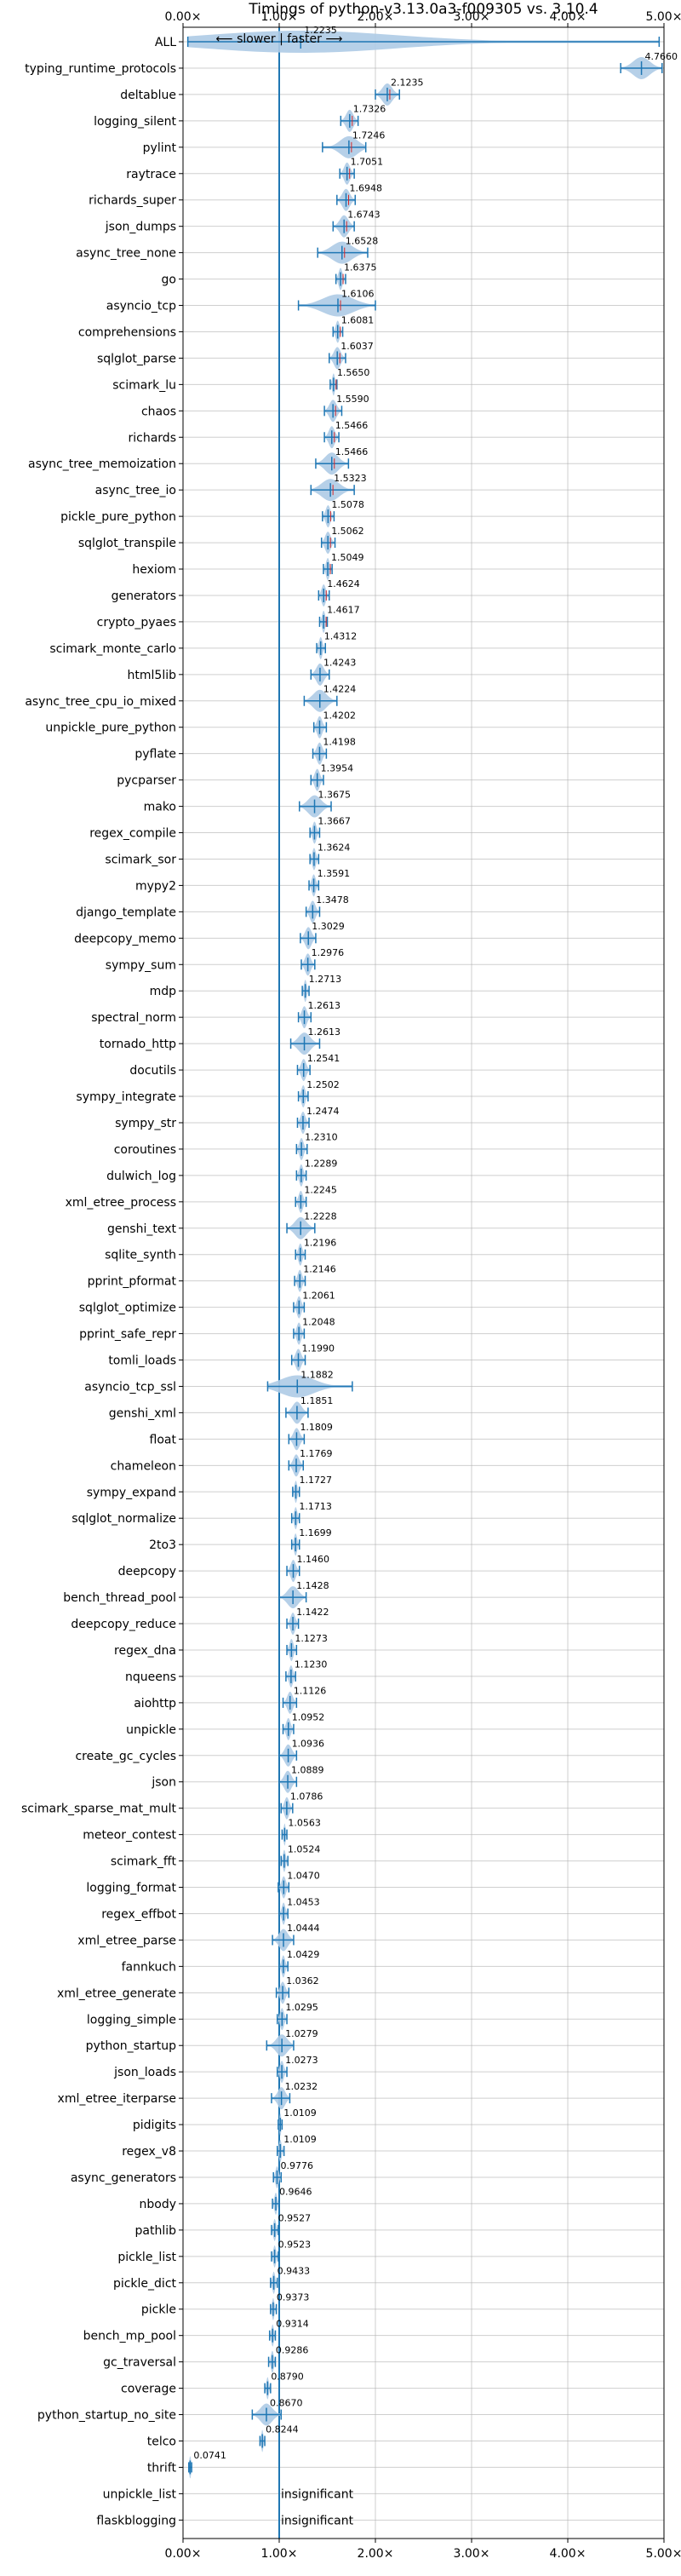  What do you see at coordinates (139, 2363) in the screenshot?
I see `category-label: gc_traversal` at bounding box center [139, 2363].